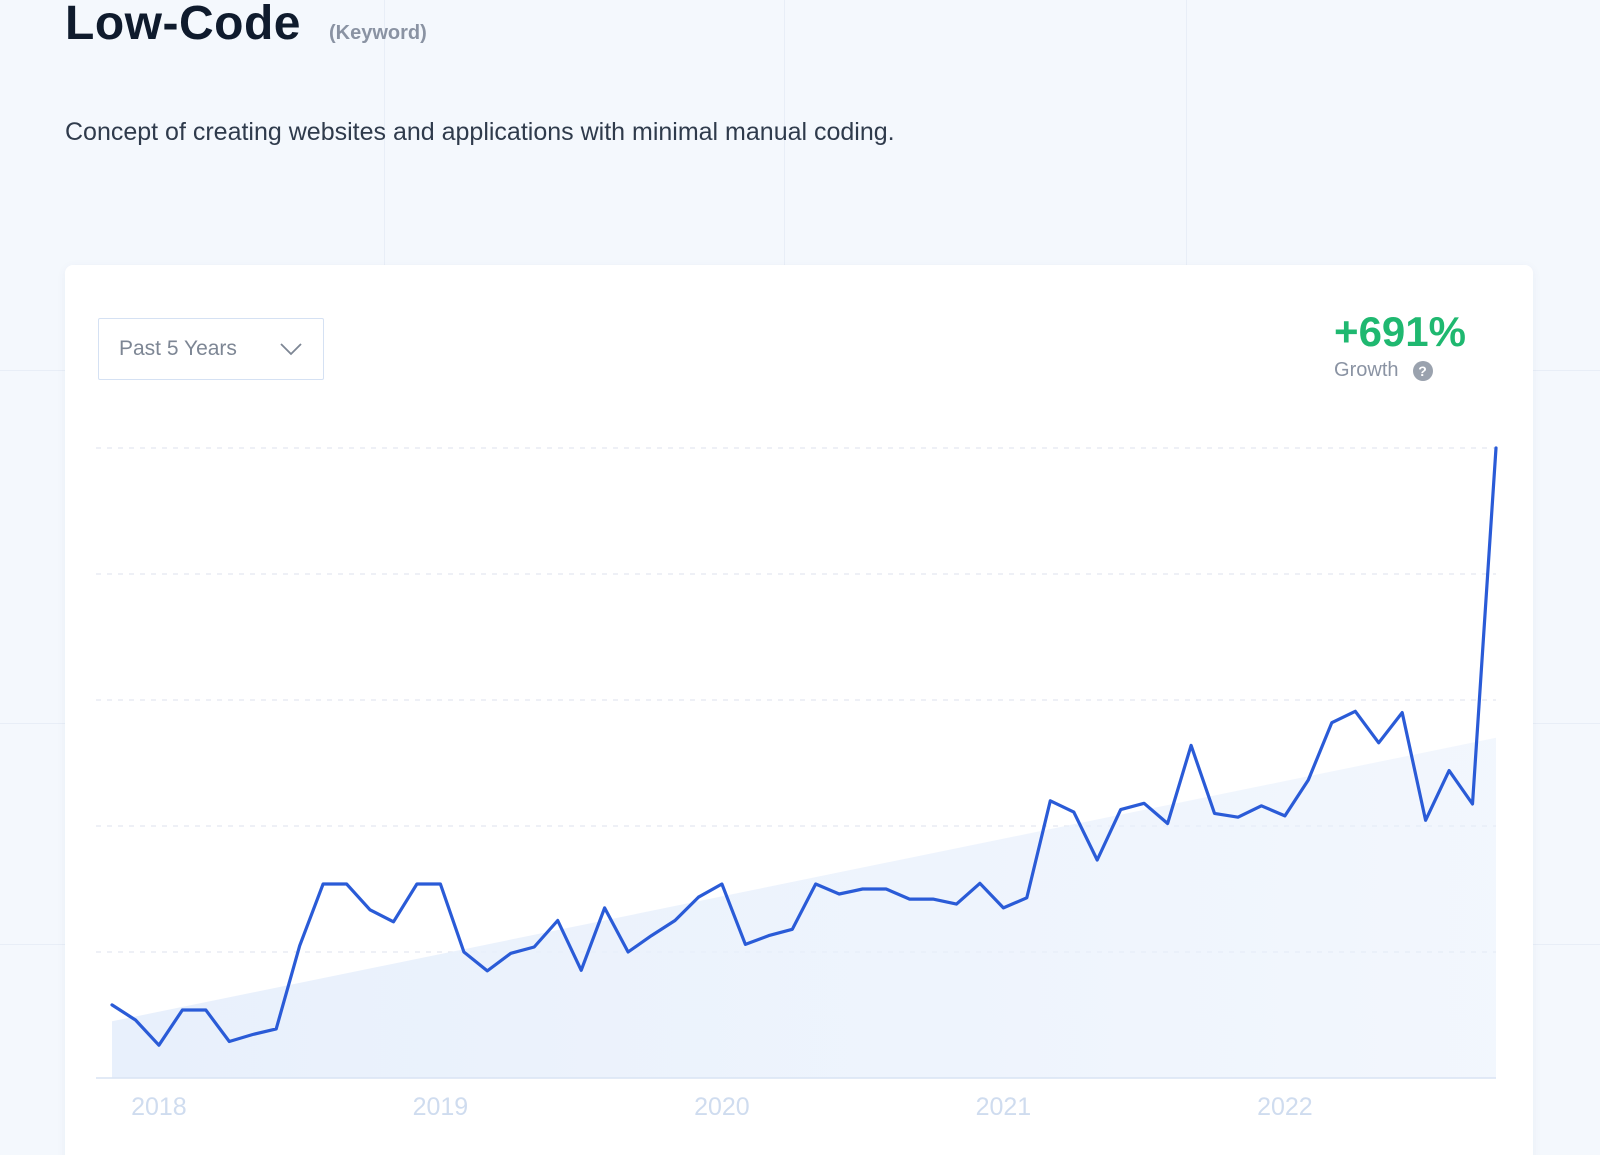  I want to click on x-tick-label: 2022, so click(1285, 1107).